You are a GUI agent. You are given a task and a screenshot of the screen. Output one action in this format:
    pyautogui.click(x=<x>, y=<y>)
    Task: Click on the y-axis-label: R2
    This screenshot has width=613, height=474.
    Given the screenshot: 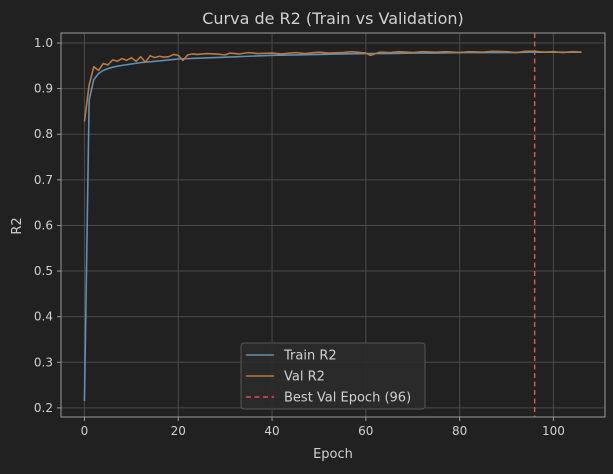 What is the action you would take?
    pyautogui.click(x=17, y=225)
    